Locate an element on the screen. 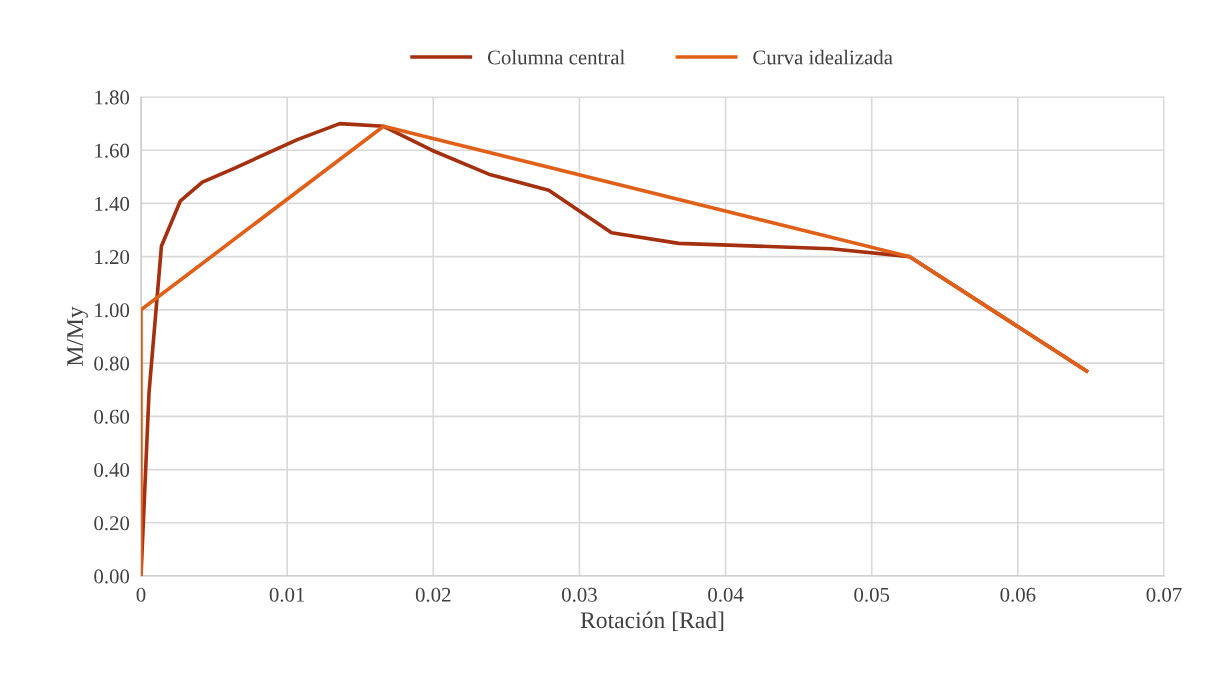 The image size is (1214, 683). x-tick-label: 0.02 is located at coordinates (433, 594).